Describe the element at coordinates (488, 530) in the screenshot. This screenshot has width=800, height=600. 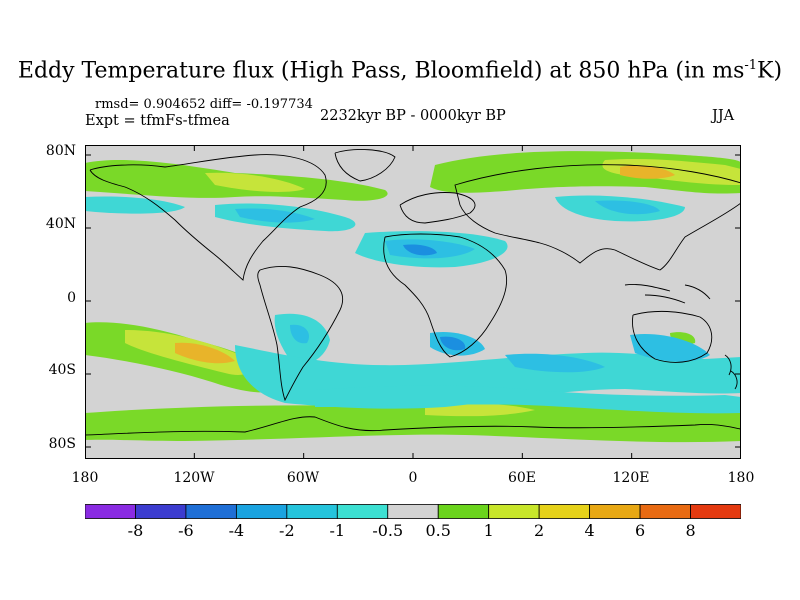
I see `colorbar-label: 1` at that location.